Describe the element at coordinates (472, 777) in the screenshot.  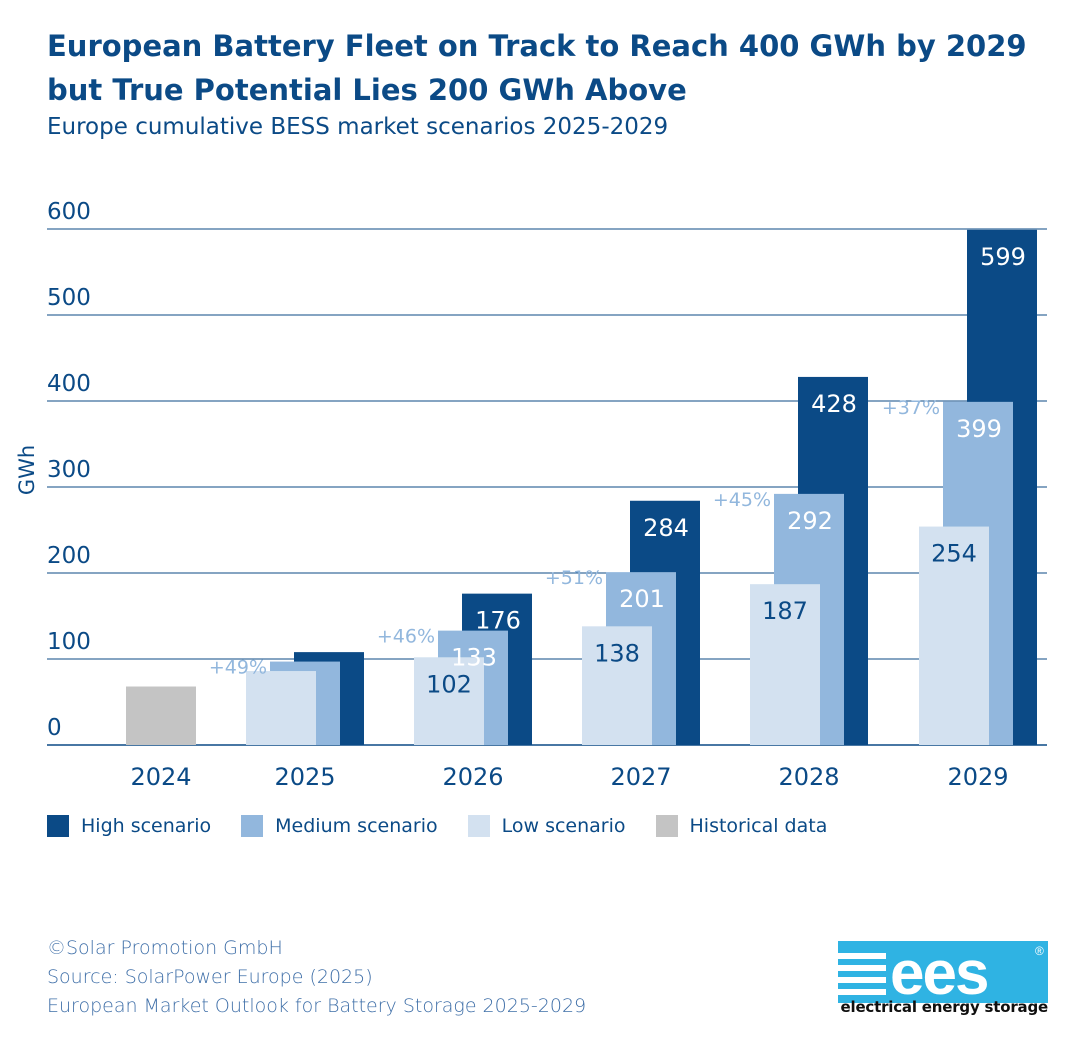
I see `x-tick-label-2026: 2026` at that location.